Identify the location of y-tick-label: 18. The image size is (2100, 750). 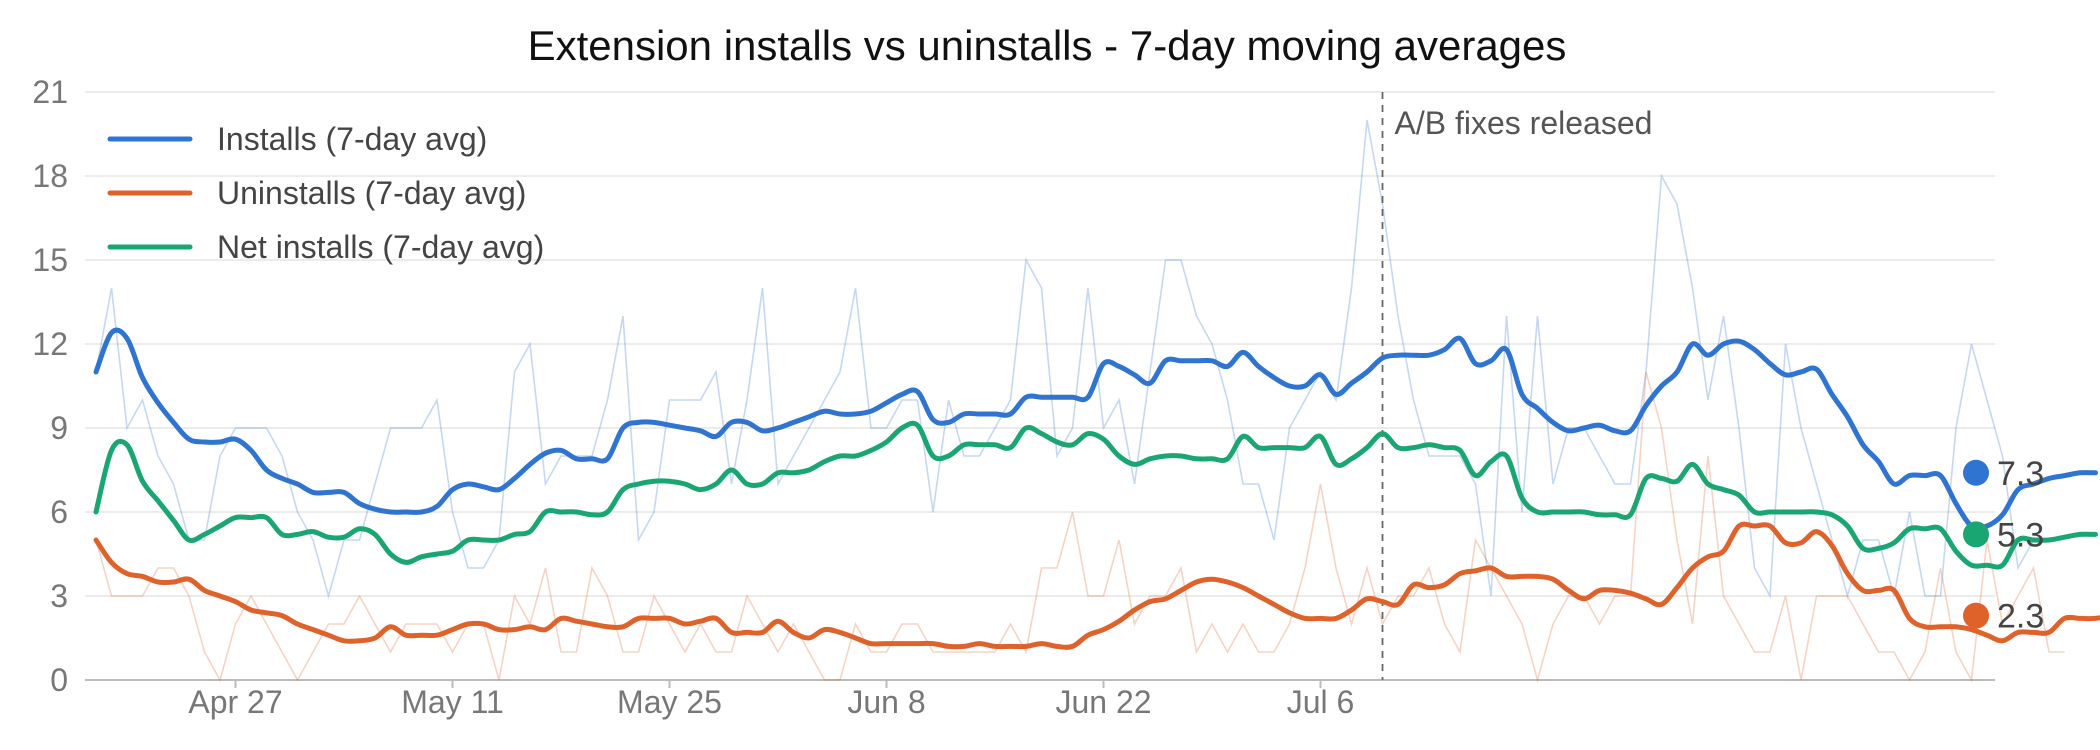
(50, 176).